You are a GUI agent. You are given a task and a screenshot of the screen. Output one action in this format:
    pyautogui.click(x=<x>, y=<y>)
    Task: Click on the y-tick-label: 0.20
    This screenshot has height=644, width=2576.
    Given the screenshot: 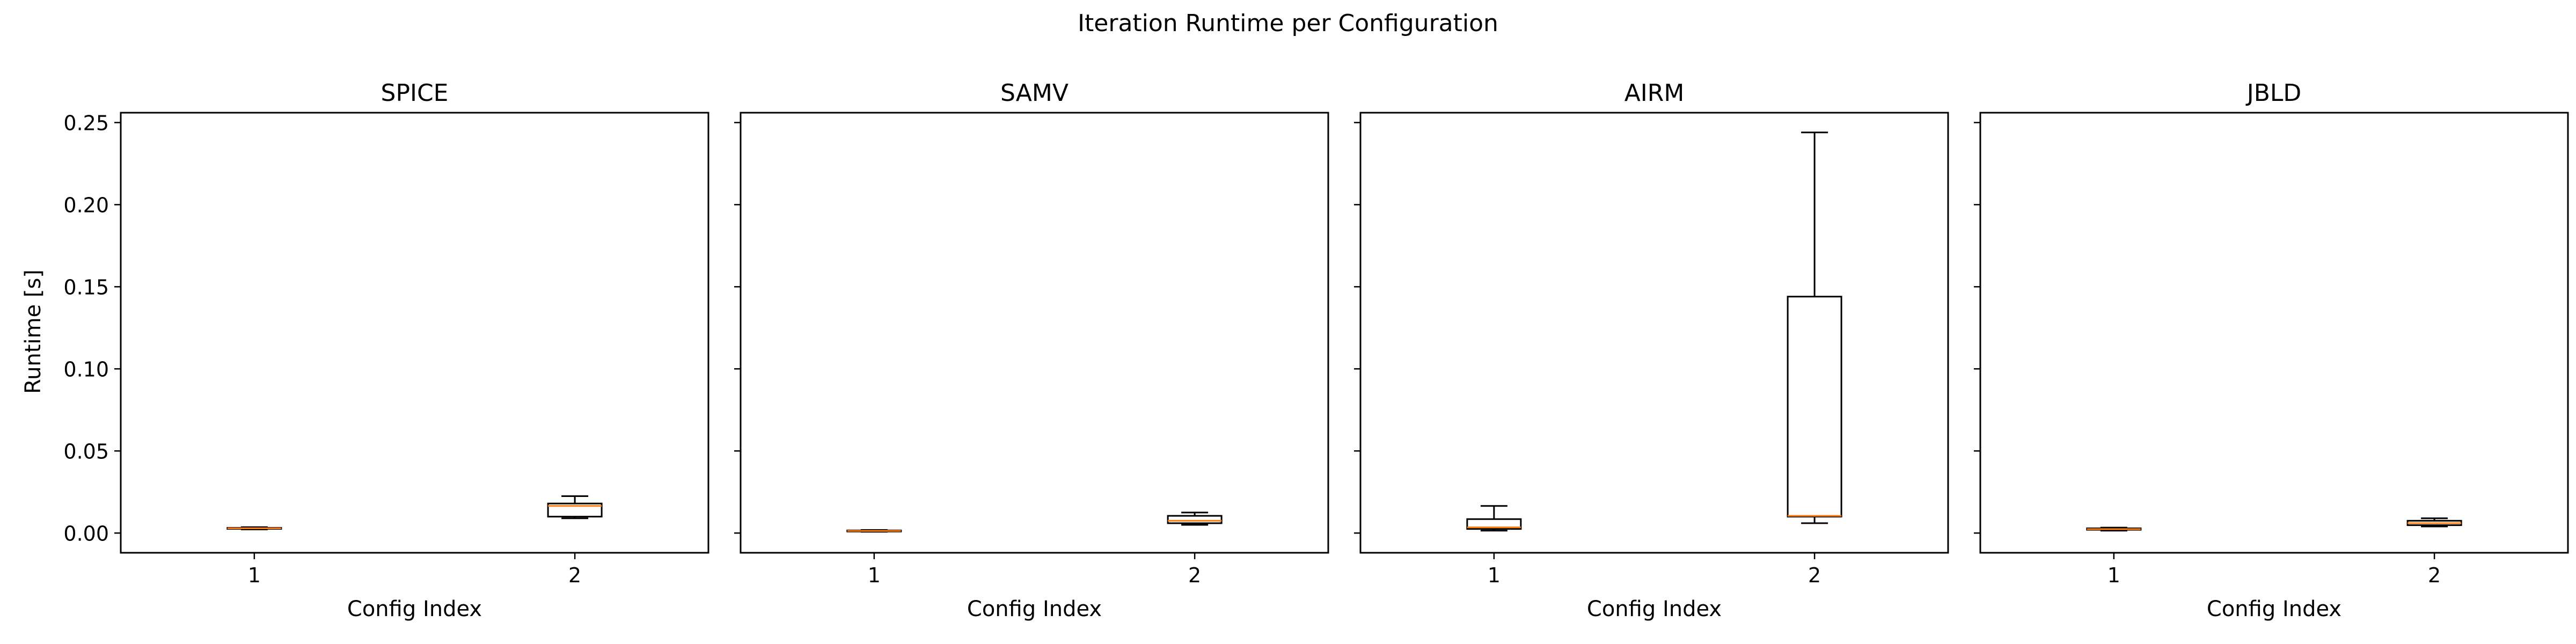 What is the action you would take?
    pyautogui.click(x=86, y=205)
    